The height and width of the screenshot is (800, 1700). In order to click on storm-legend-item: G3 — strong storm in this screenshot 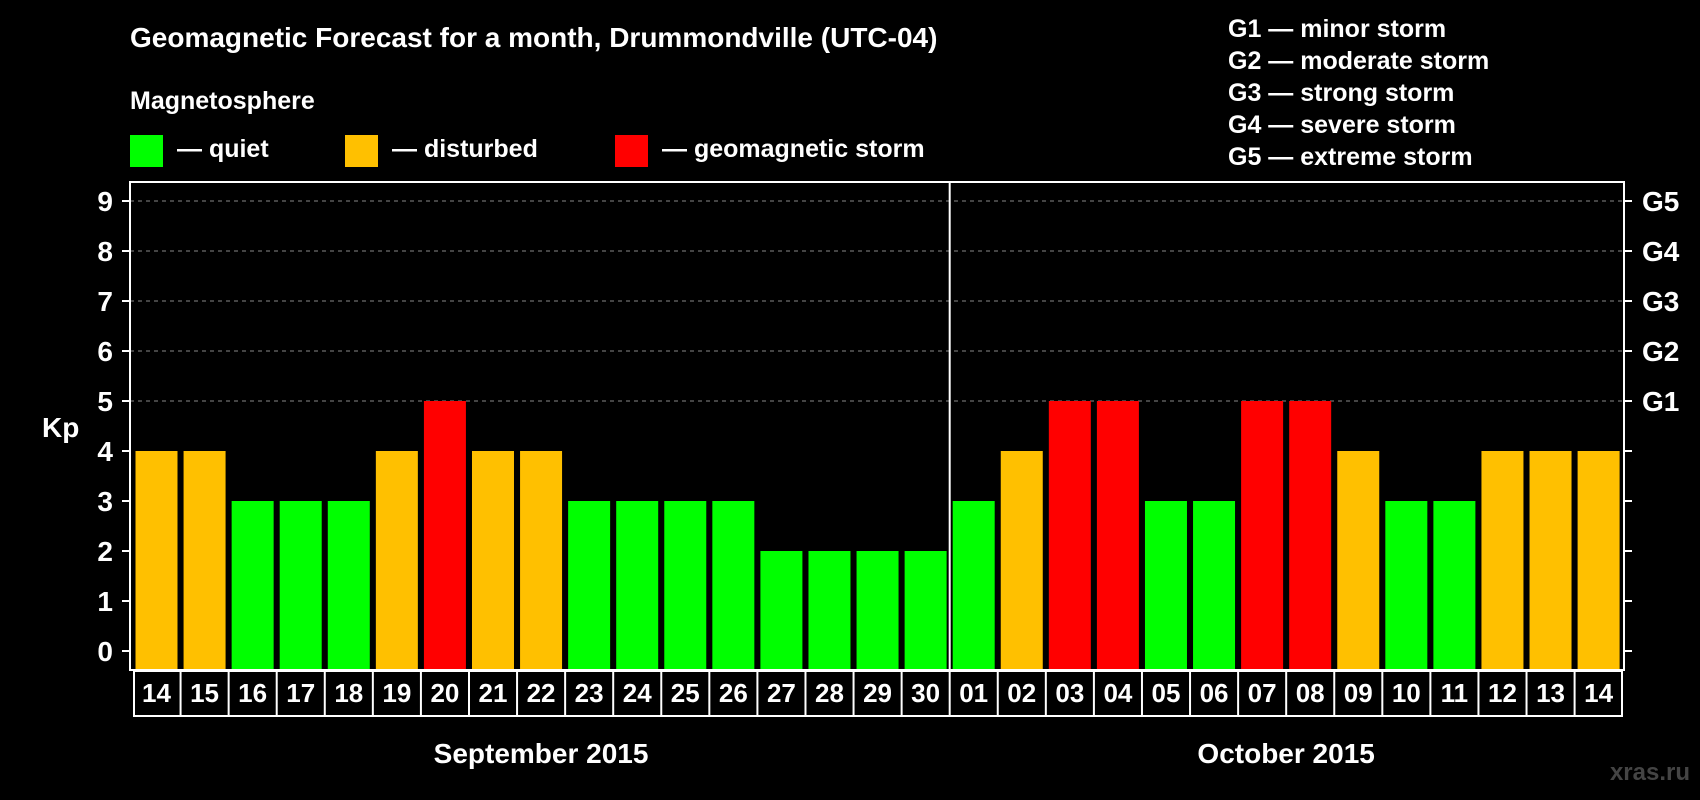, I will do `click(1341, 93)`.